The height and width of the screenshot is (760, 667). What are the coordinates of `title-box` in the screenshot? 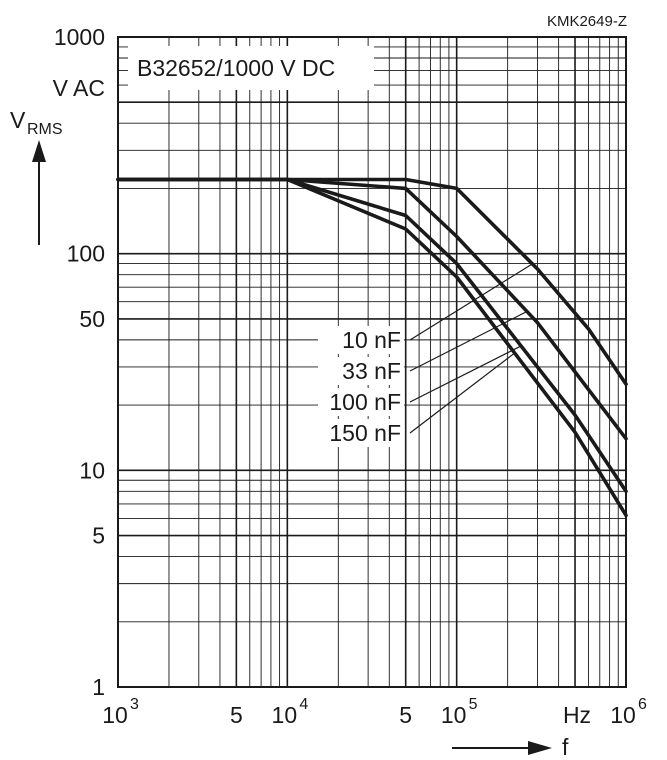 It's located at (251, 68).